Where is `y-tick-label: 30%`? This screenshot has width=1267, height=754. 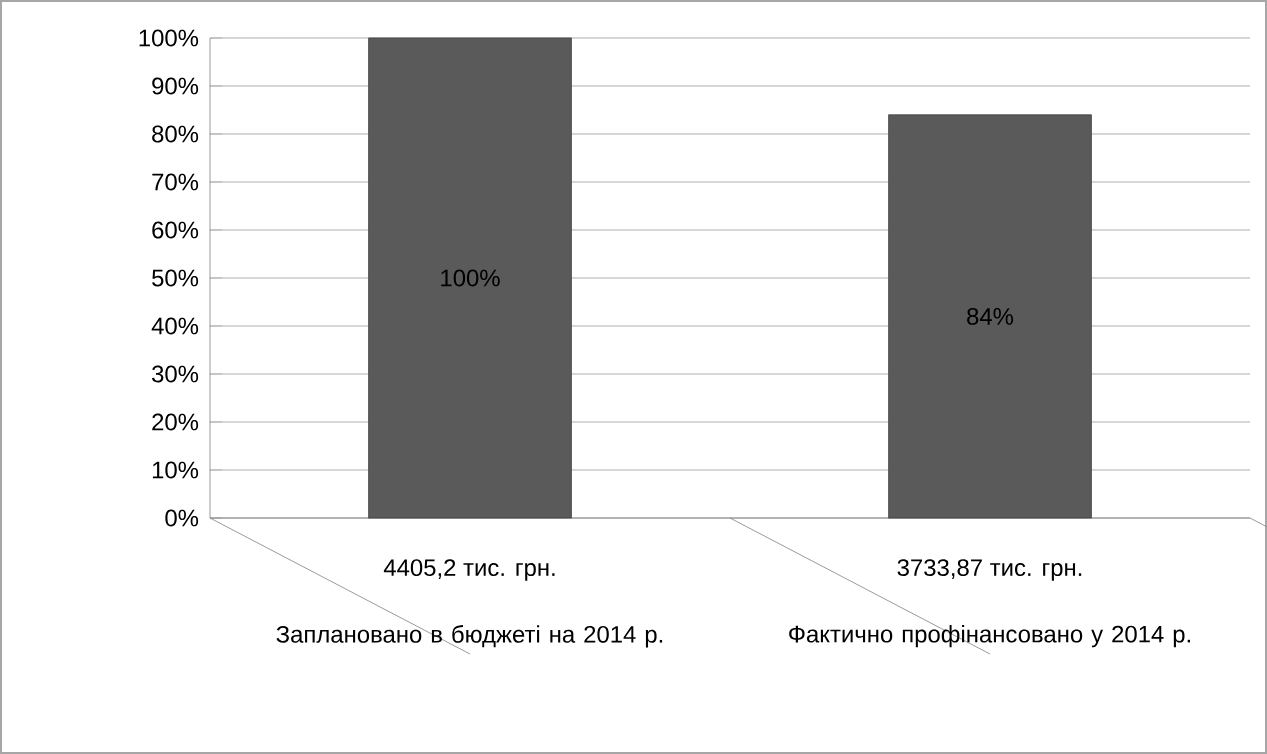
y-tick-label: 30% is located at coordinates (175, 374).